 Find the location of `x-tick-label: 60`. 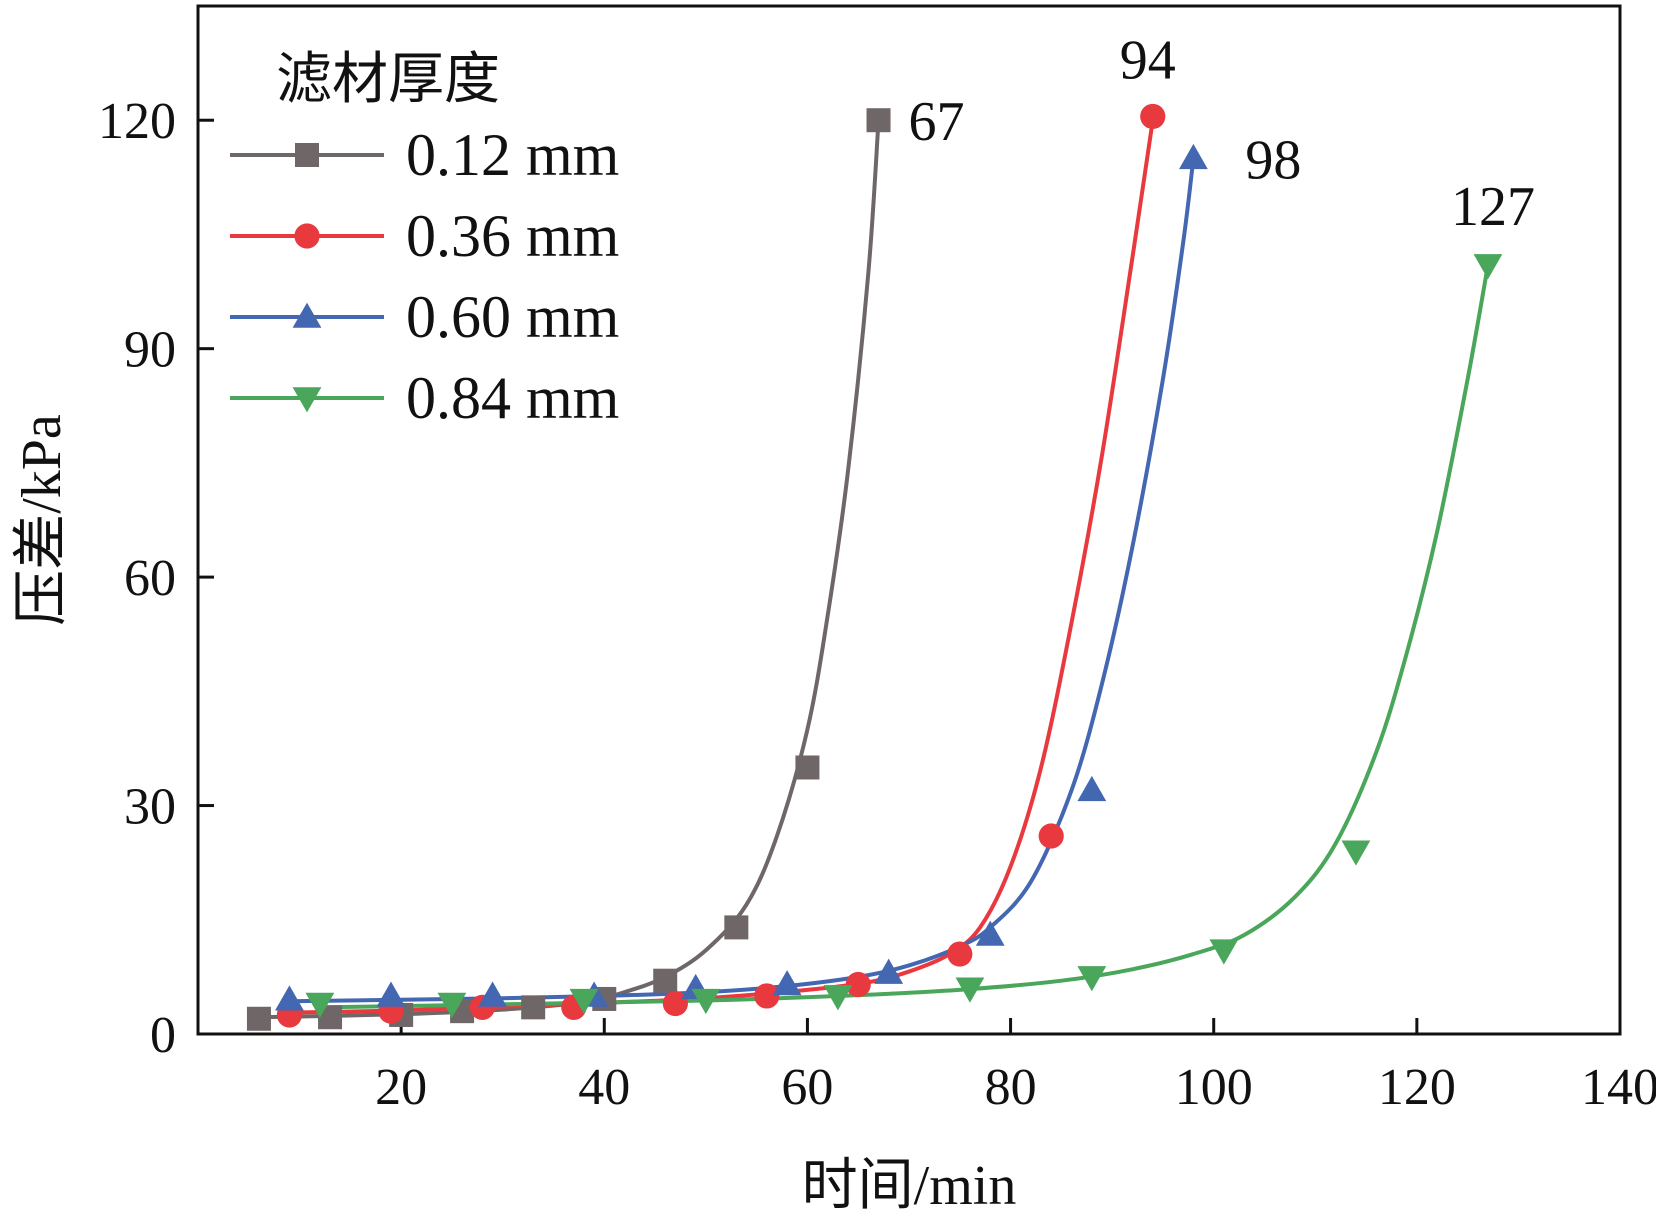

x-tick-label: 60 is located at coordinates (807, 1087).